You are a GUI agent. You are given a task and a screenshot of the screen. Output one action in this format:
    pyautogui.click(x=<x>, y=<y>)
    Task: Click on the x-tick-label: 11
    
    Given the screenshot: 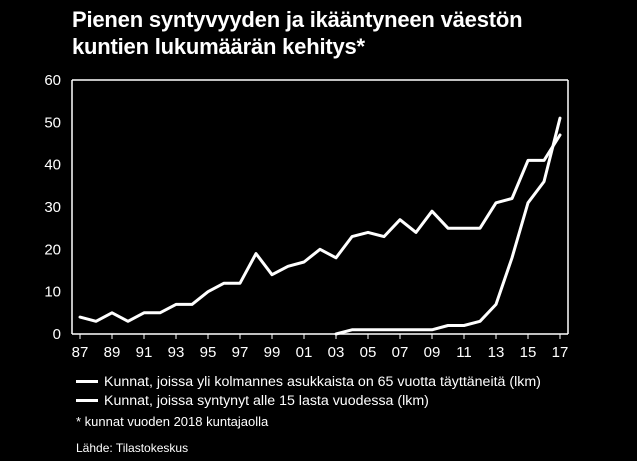 What is the action you would take?
    pyautogui.click(x=464, y=352)
    